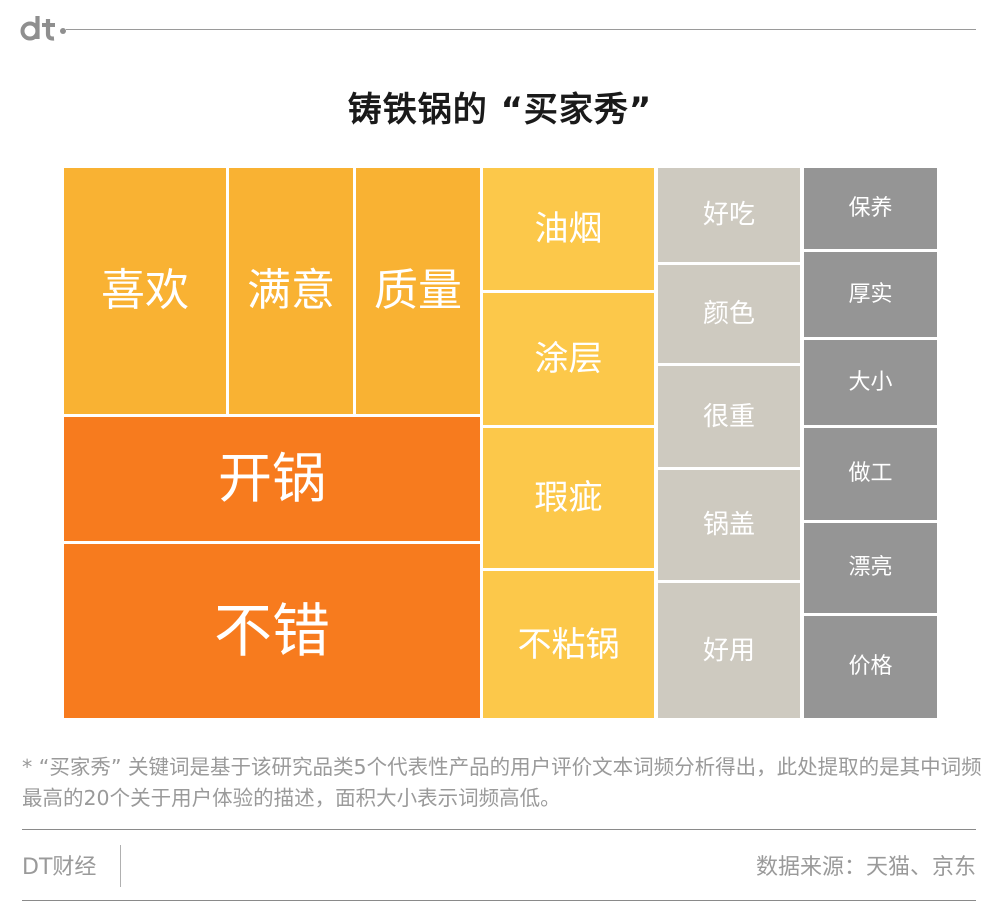 The height and width of the screenshot is (903, 1000). I want to click on treemap-cell: 厚实, so click(870, 294).